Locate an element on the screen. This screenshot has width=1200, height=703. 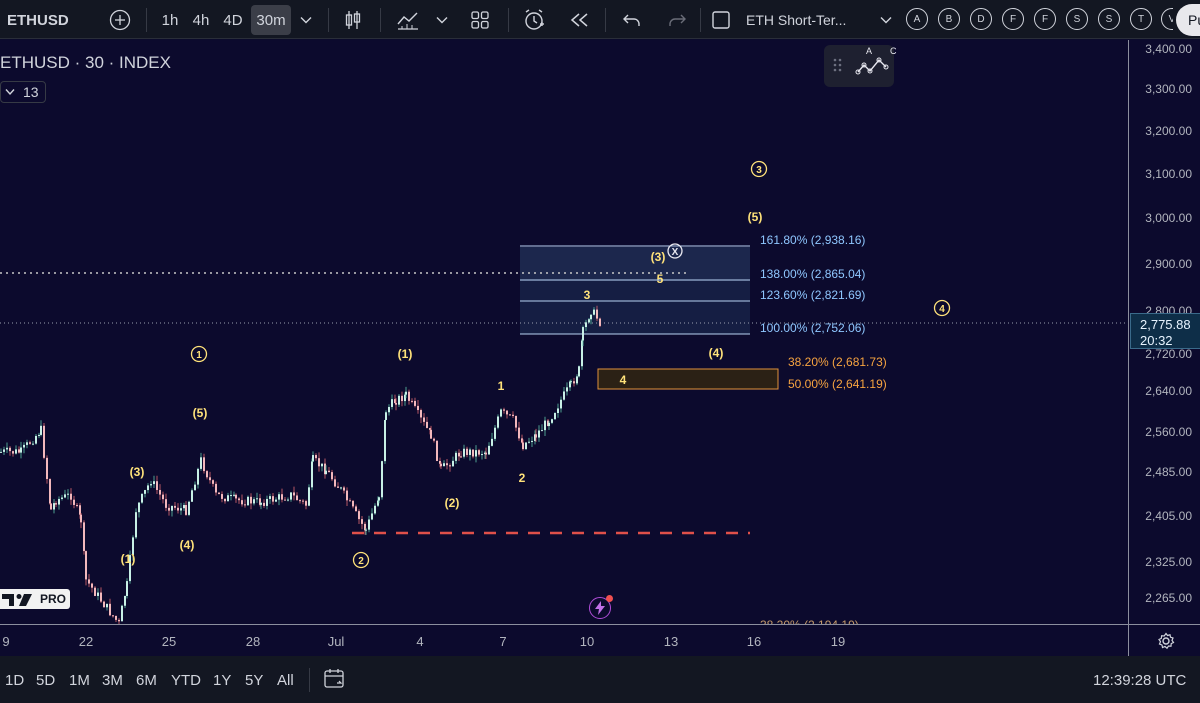
layouts-button is located at coordinates (480, 20).